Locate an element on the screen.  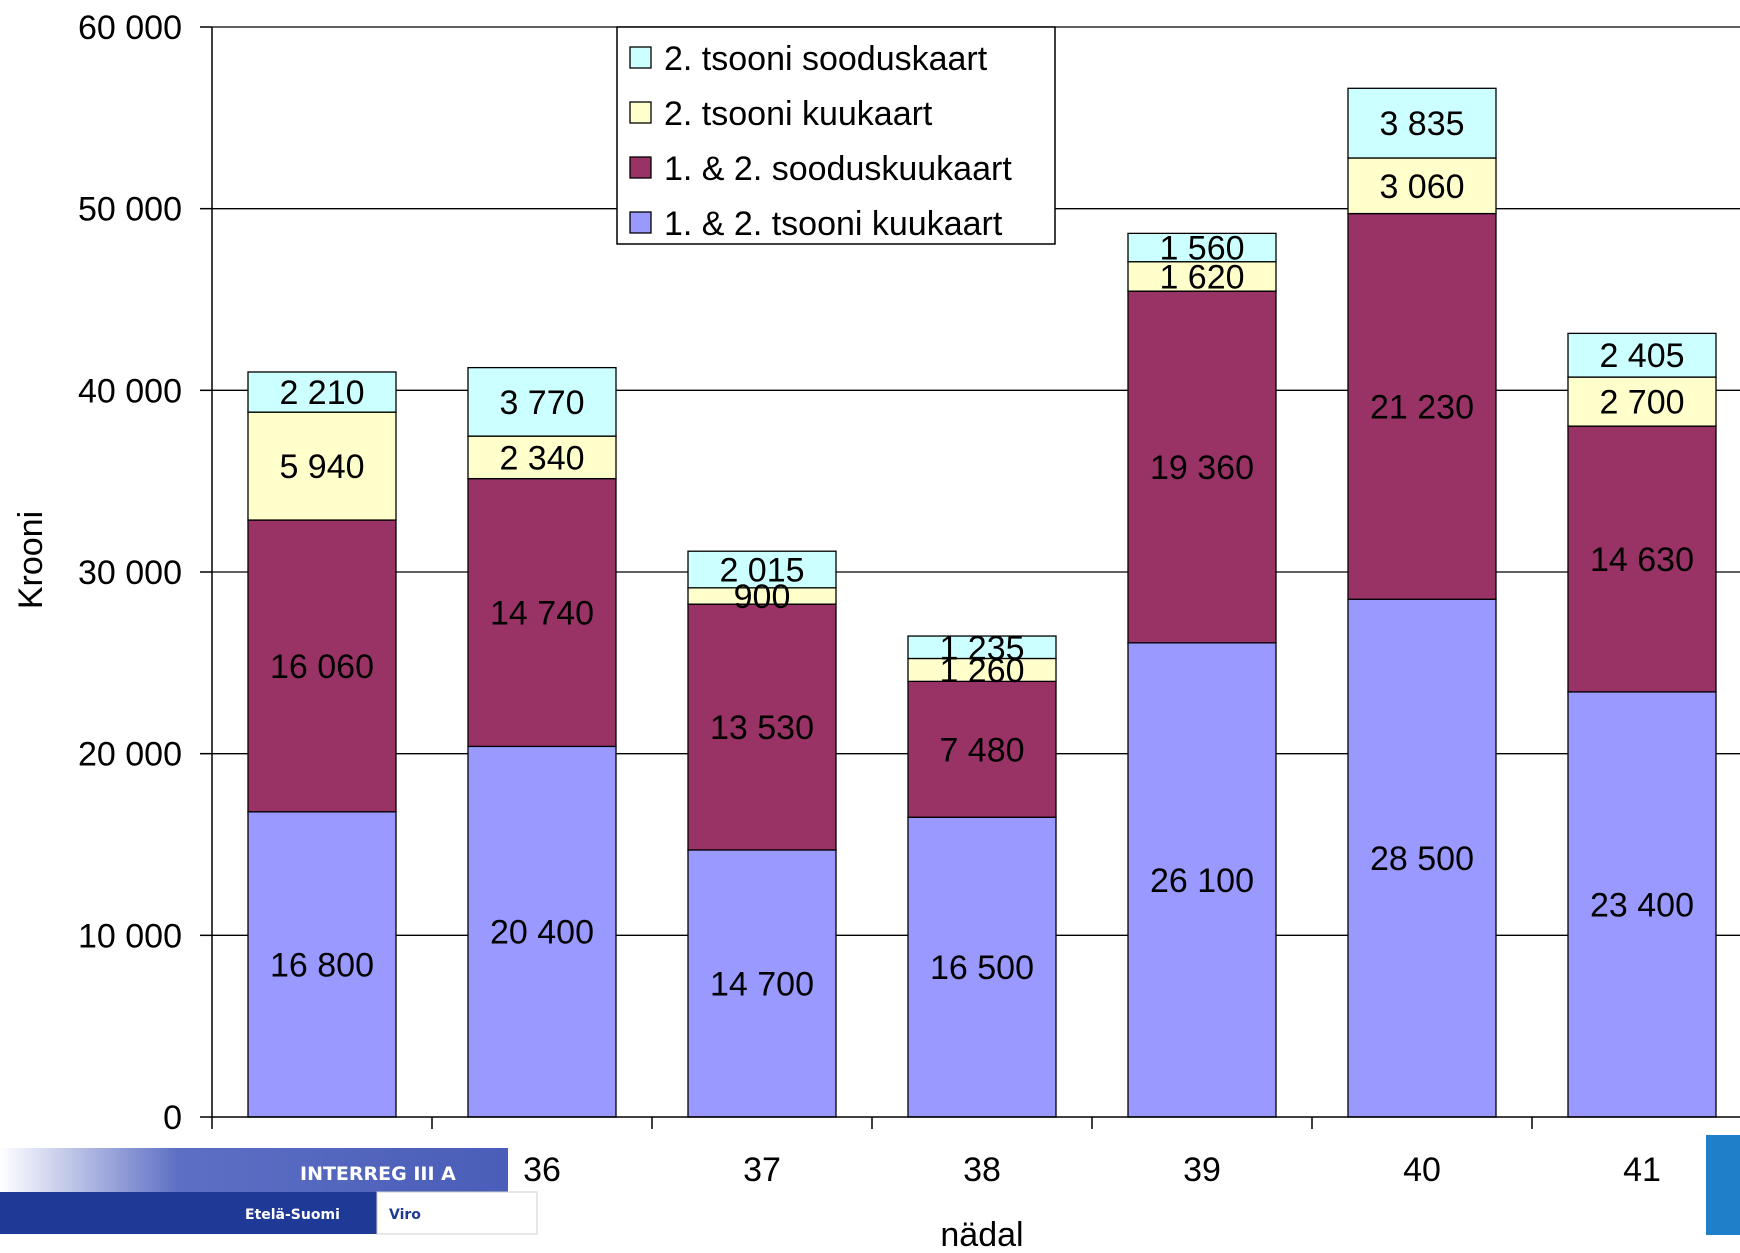
data-label: 23 400 is located at coordinates (1642, 905).